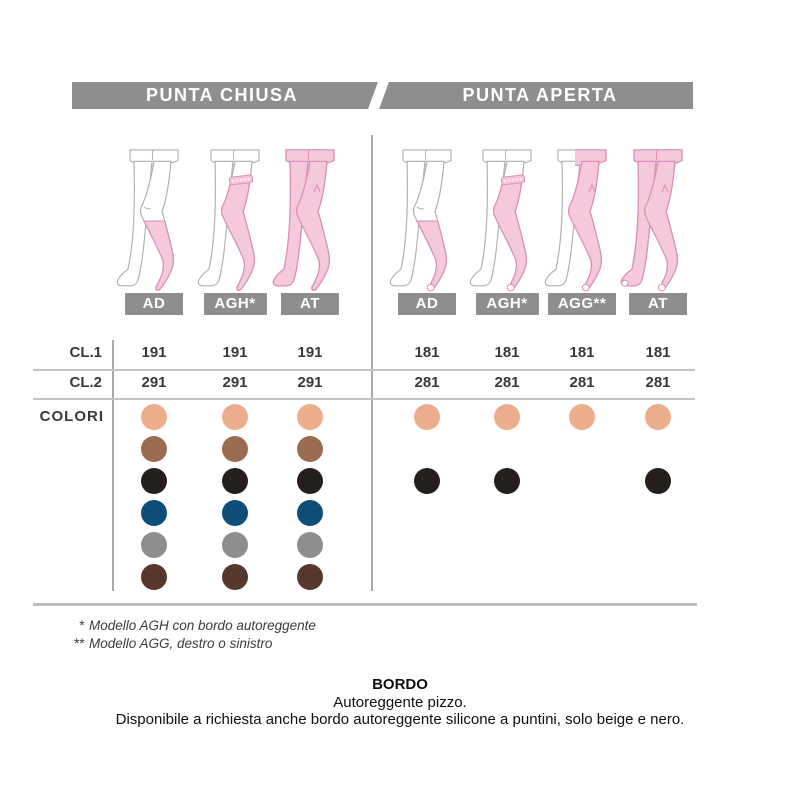  What do you see at coordinates (364, 399) in the screenshot?
I see `cl2-colors-separator-line` at bounding box center [364, 399].